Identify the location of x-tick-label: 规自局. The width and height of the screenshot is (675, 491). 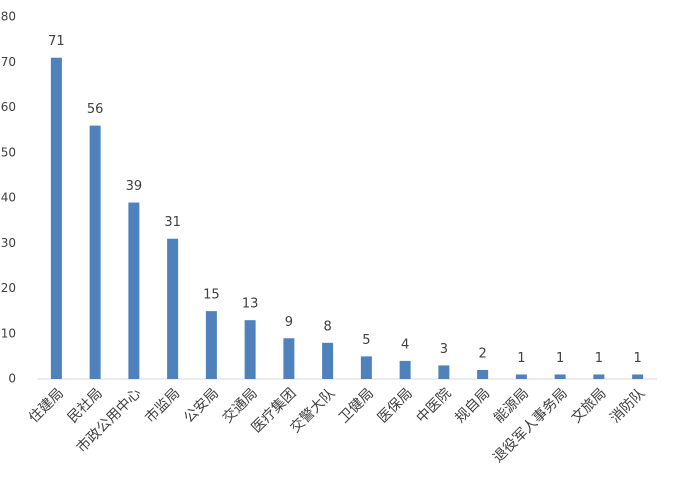
(472, 405).